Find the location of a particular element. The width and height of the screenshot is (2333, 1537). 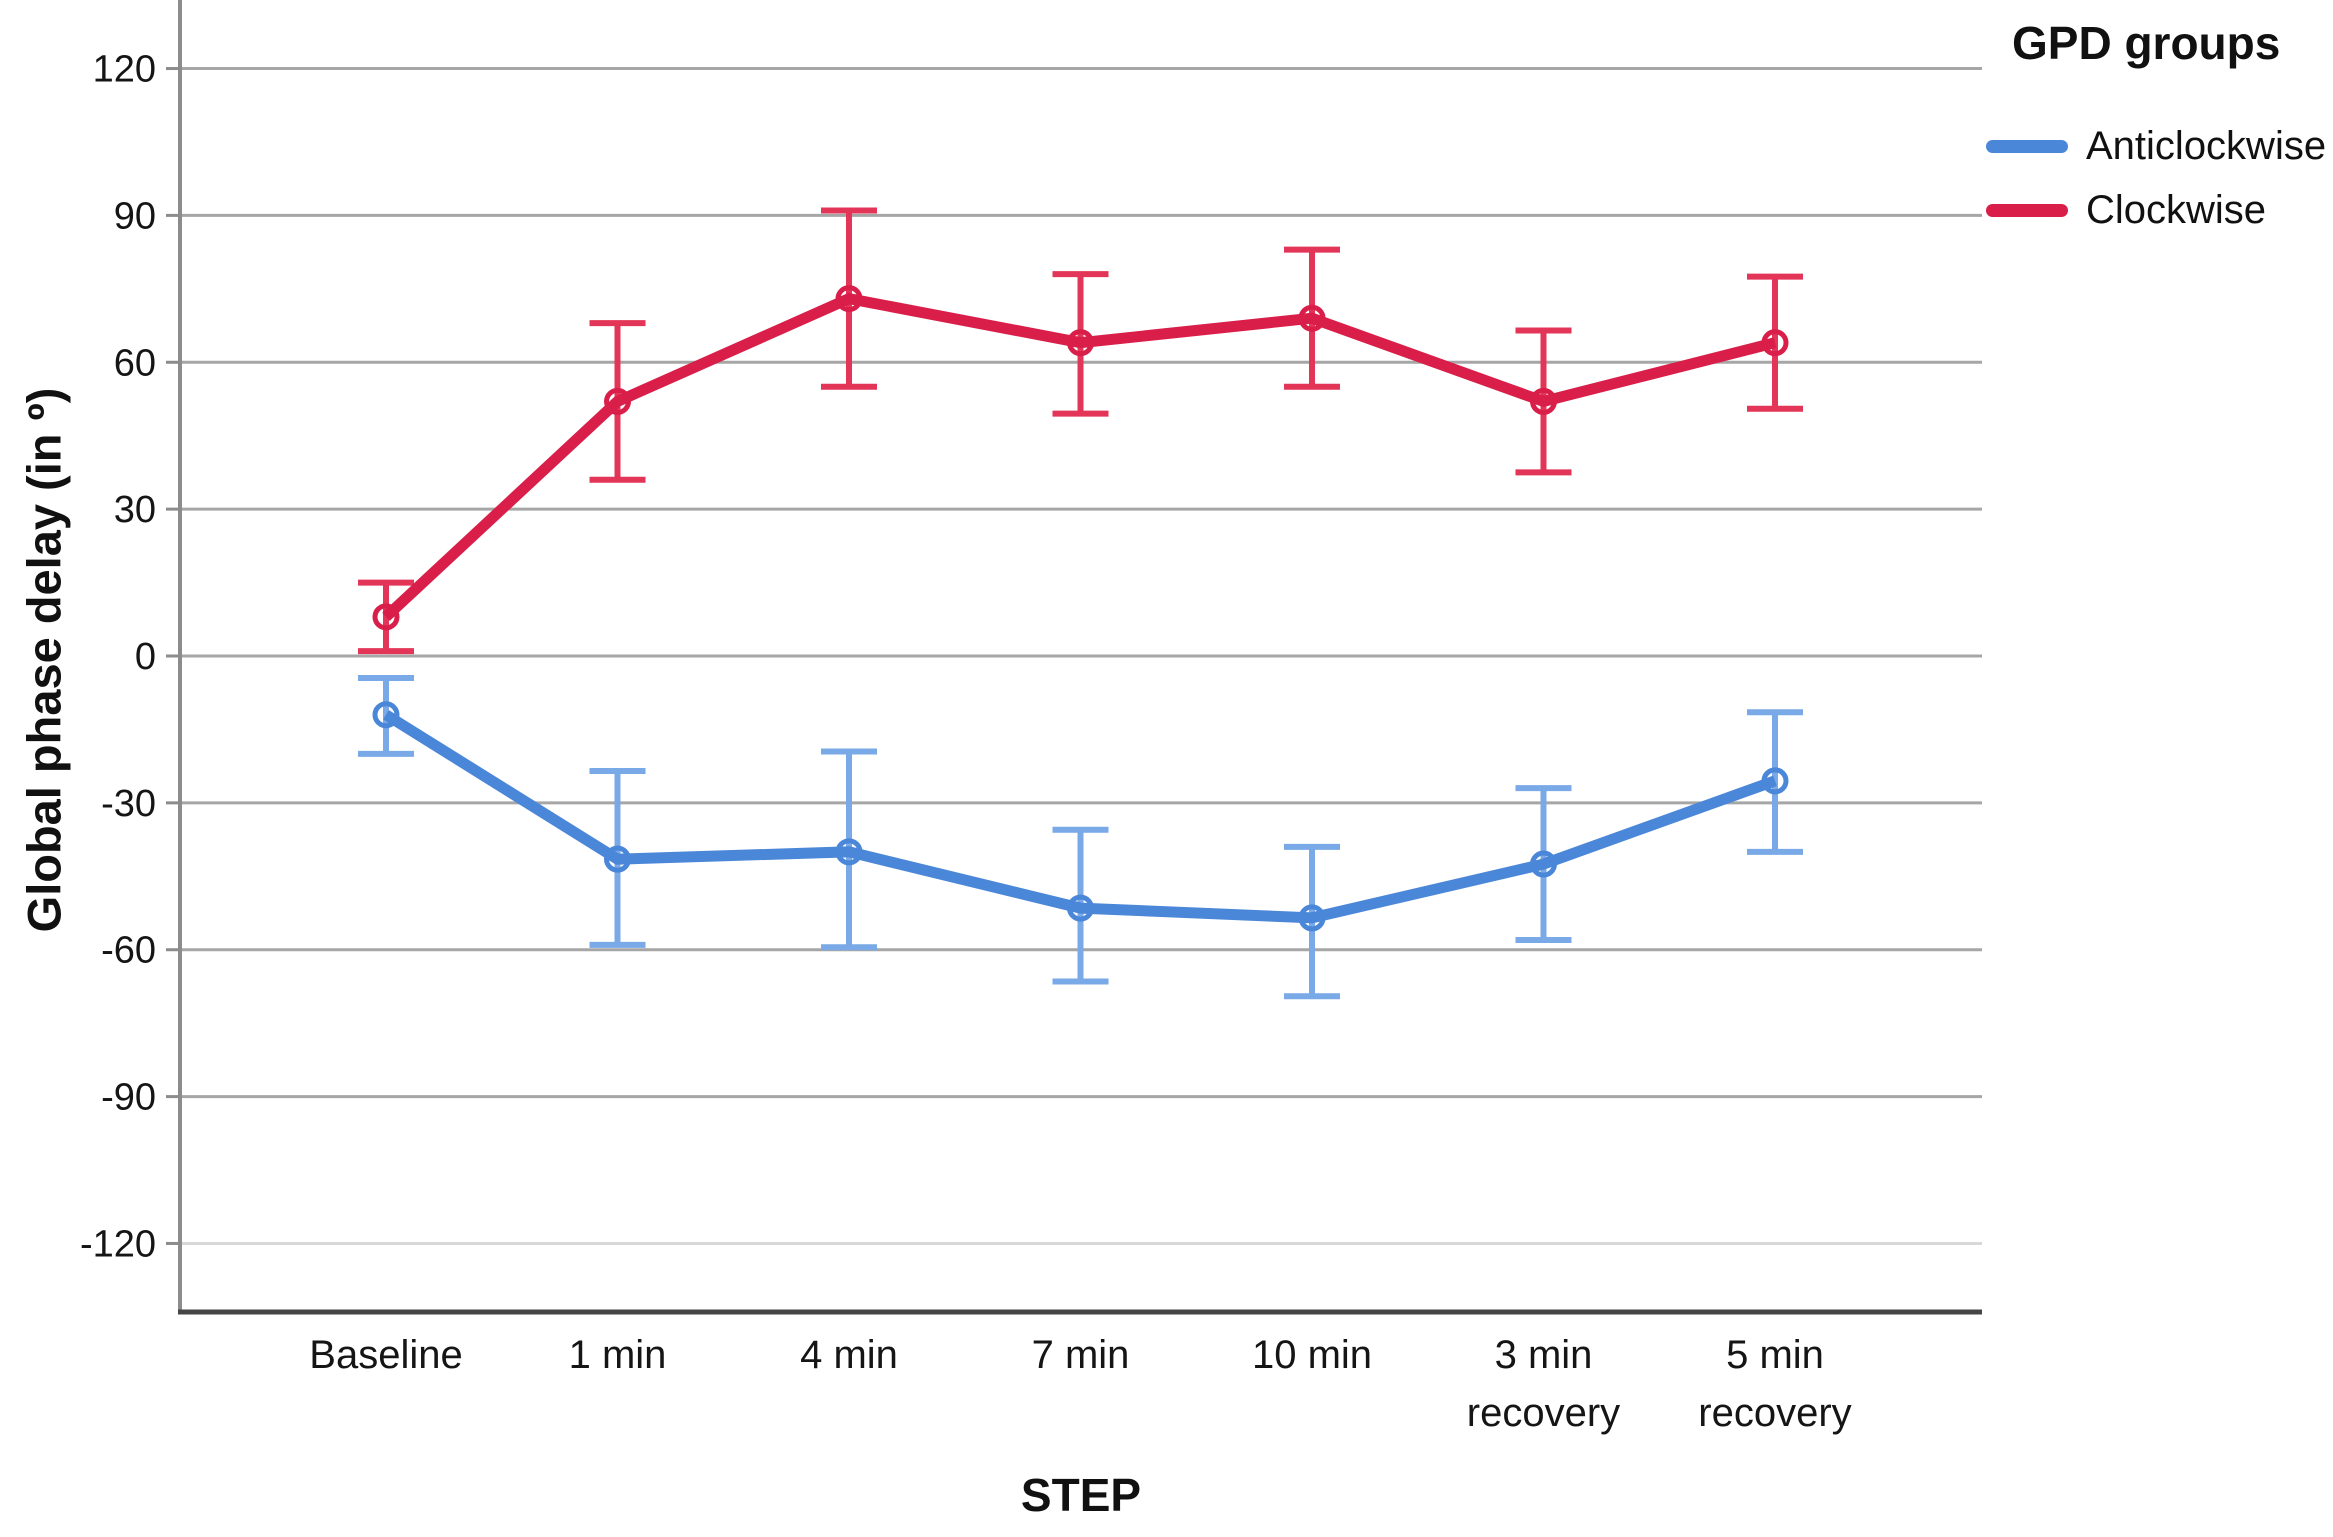

legend-items: Anticlockwise Clockwise is located at coordinates (2159, 178).